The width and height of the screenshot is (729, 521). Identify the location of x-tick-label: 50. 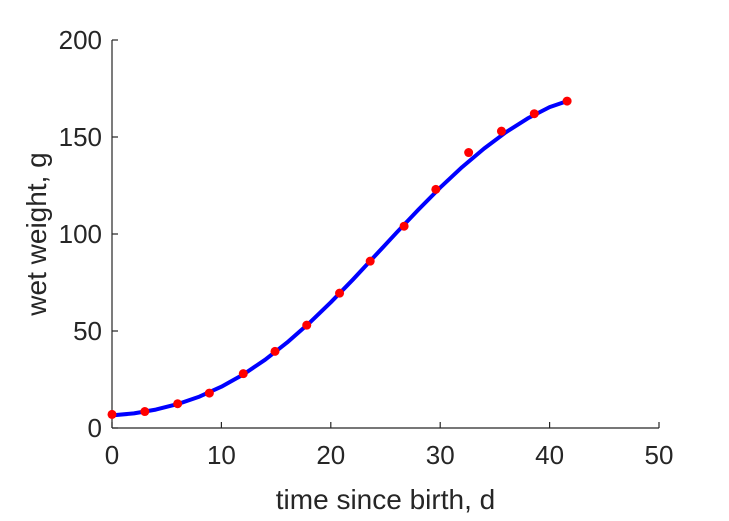
(659, 455).